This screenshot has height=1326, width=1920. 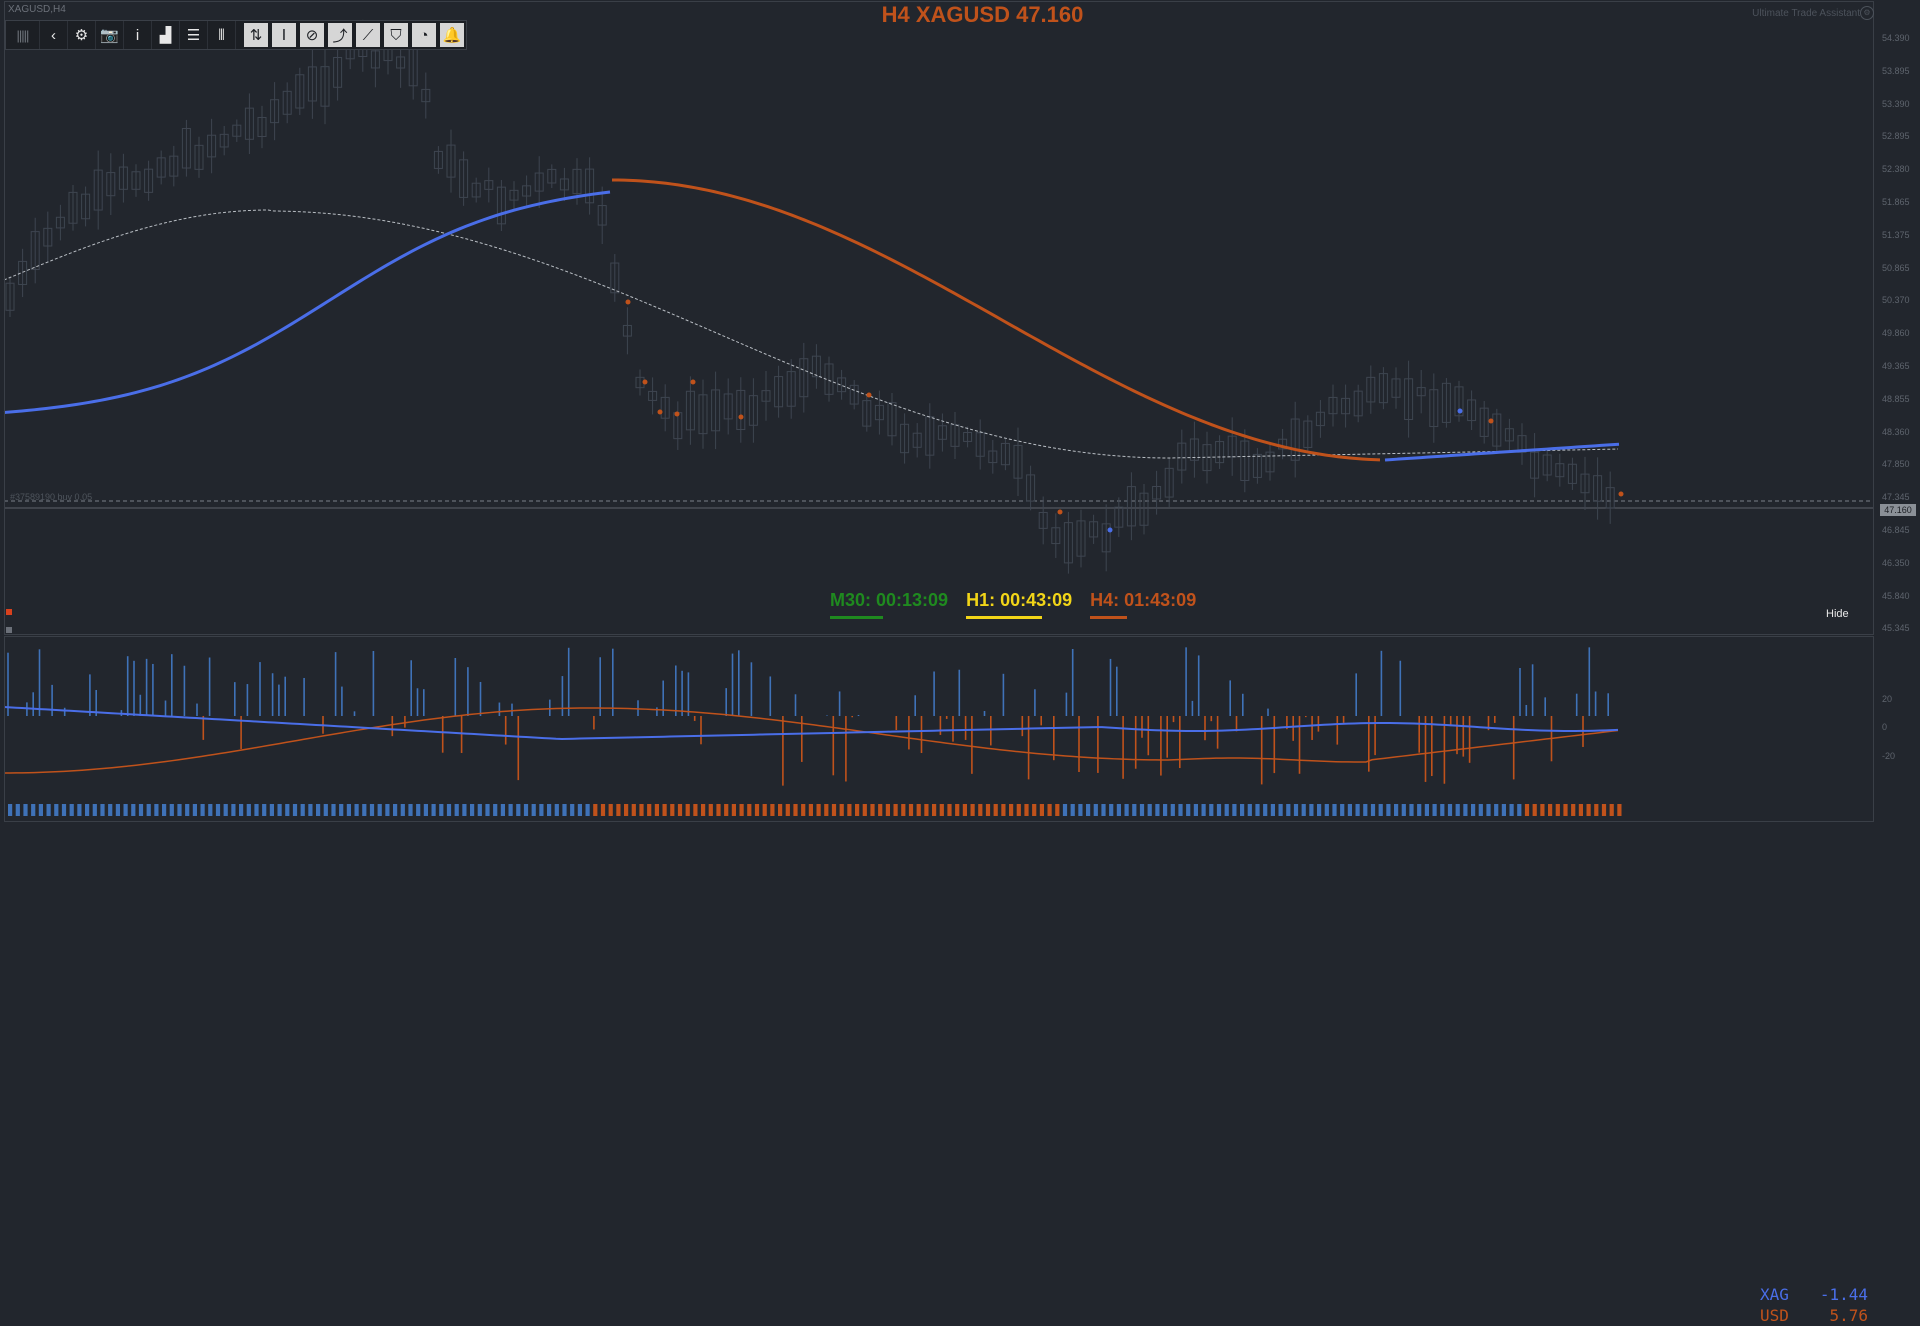 I want to click on xag-strength-line, so click(x=811, y=723).